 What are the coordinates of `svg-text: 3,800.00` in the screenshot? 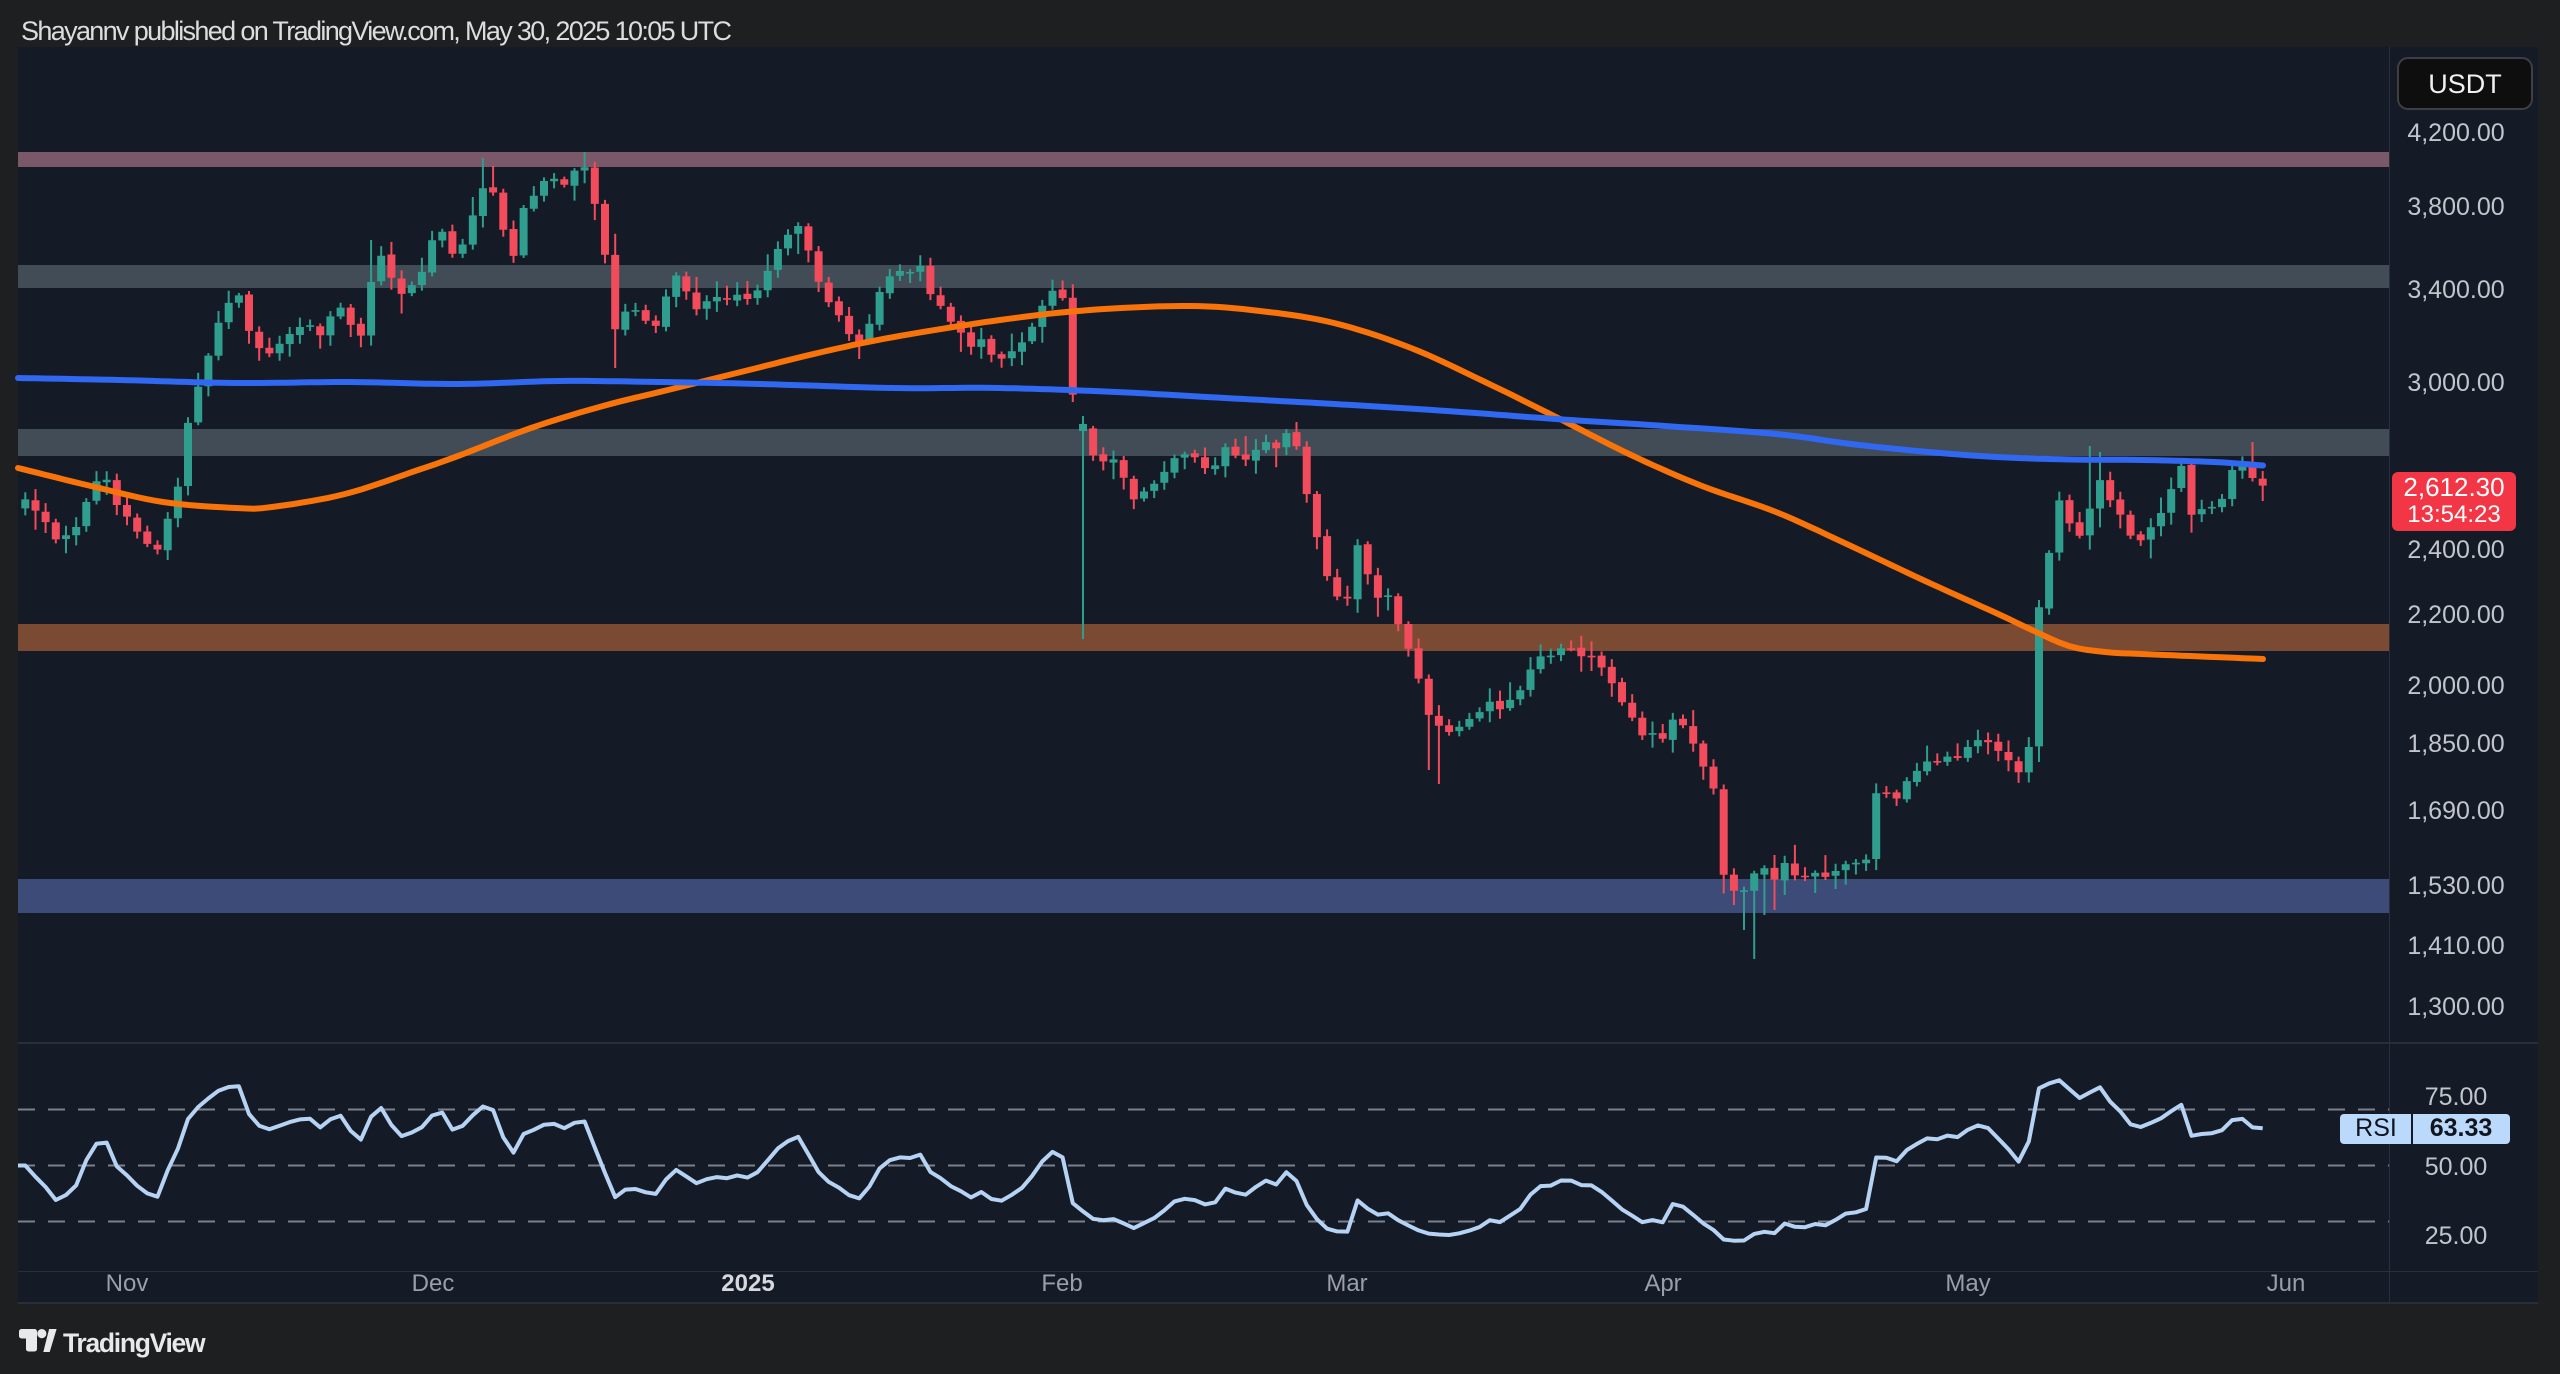 It's located at (2455, 207).